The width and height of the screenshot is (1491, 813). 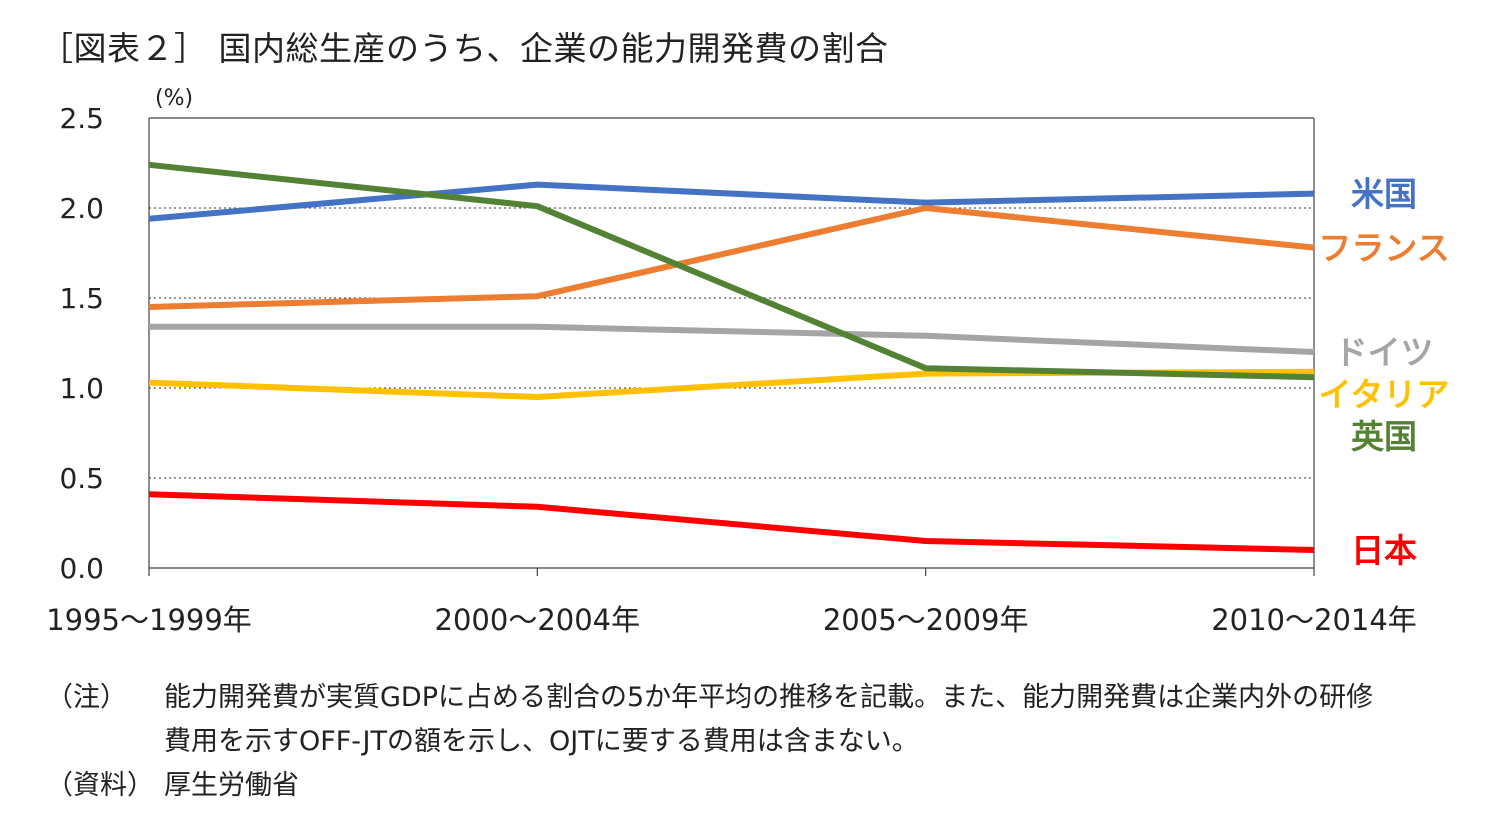 I want to click on source-row: （資料） 厚生労働省, so click(x=720, y=786).